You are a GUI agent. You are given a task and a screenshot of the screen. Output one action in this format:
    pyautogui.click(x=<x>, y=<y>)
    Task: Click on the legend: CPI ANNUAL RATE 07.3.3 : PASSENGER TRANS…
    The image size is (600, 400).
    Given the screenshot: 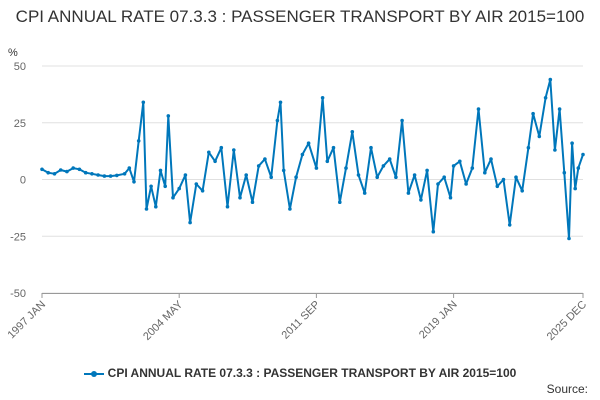 What is the action you would take?
    pyautogui.click(x=300, y=373)
    